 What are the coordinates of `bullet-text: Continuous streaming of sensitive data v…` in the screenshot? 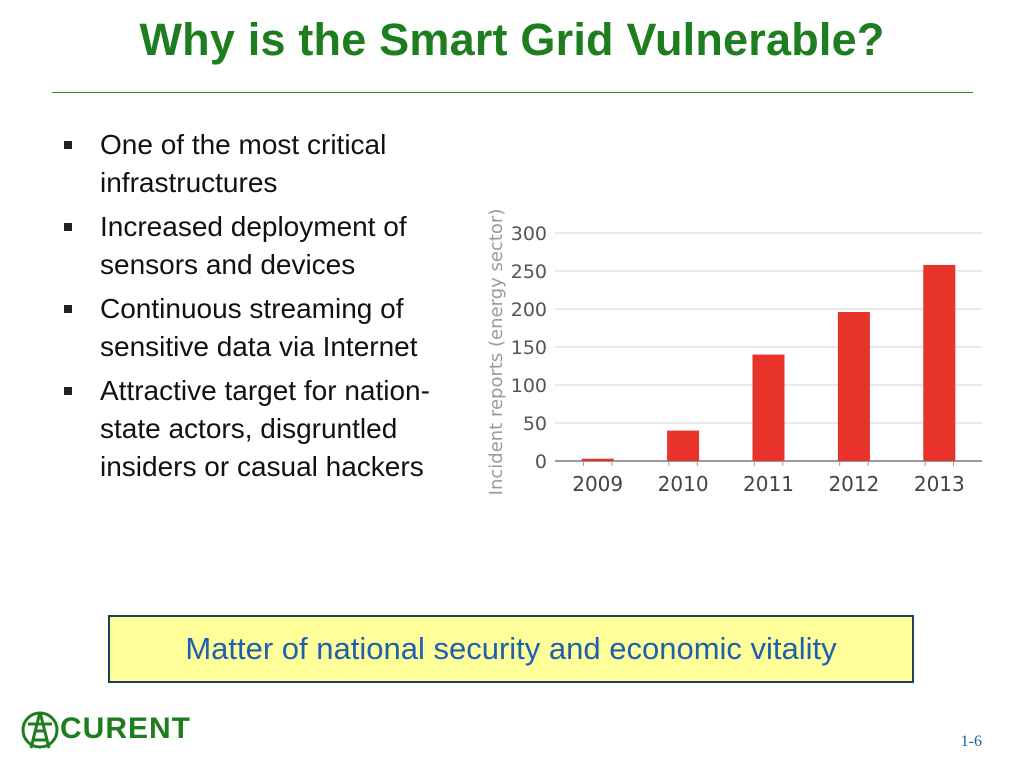 It's located at (259, 327).